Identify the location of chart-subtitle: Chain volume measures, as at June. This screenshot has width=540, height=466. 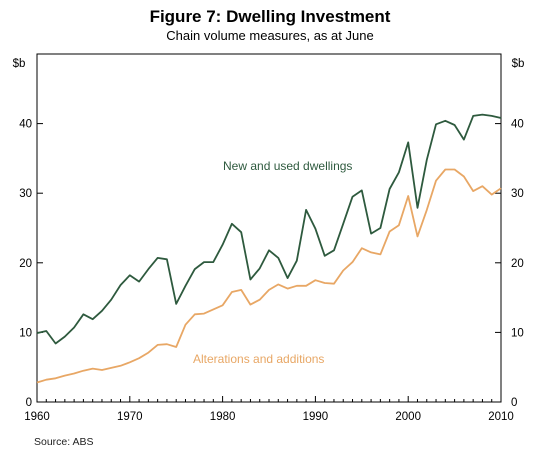
(270, 35).